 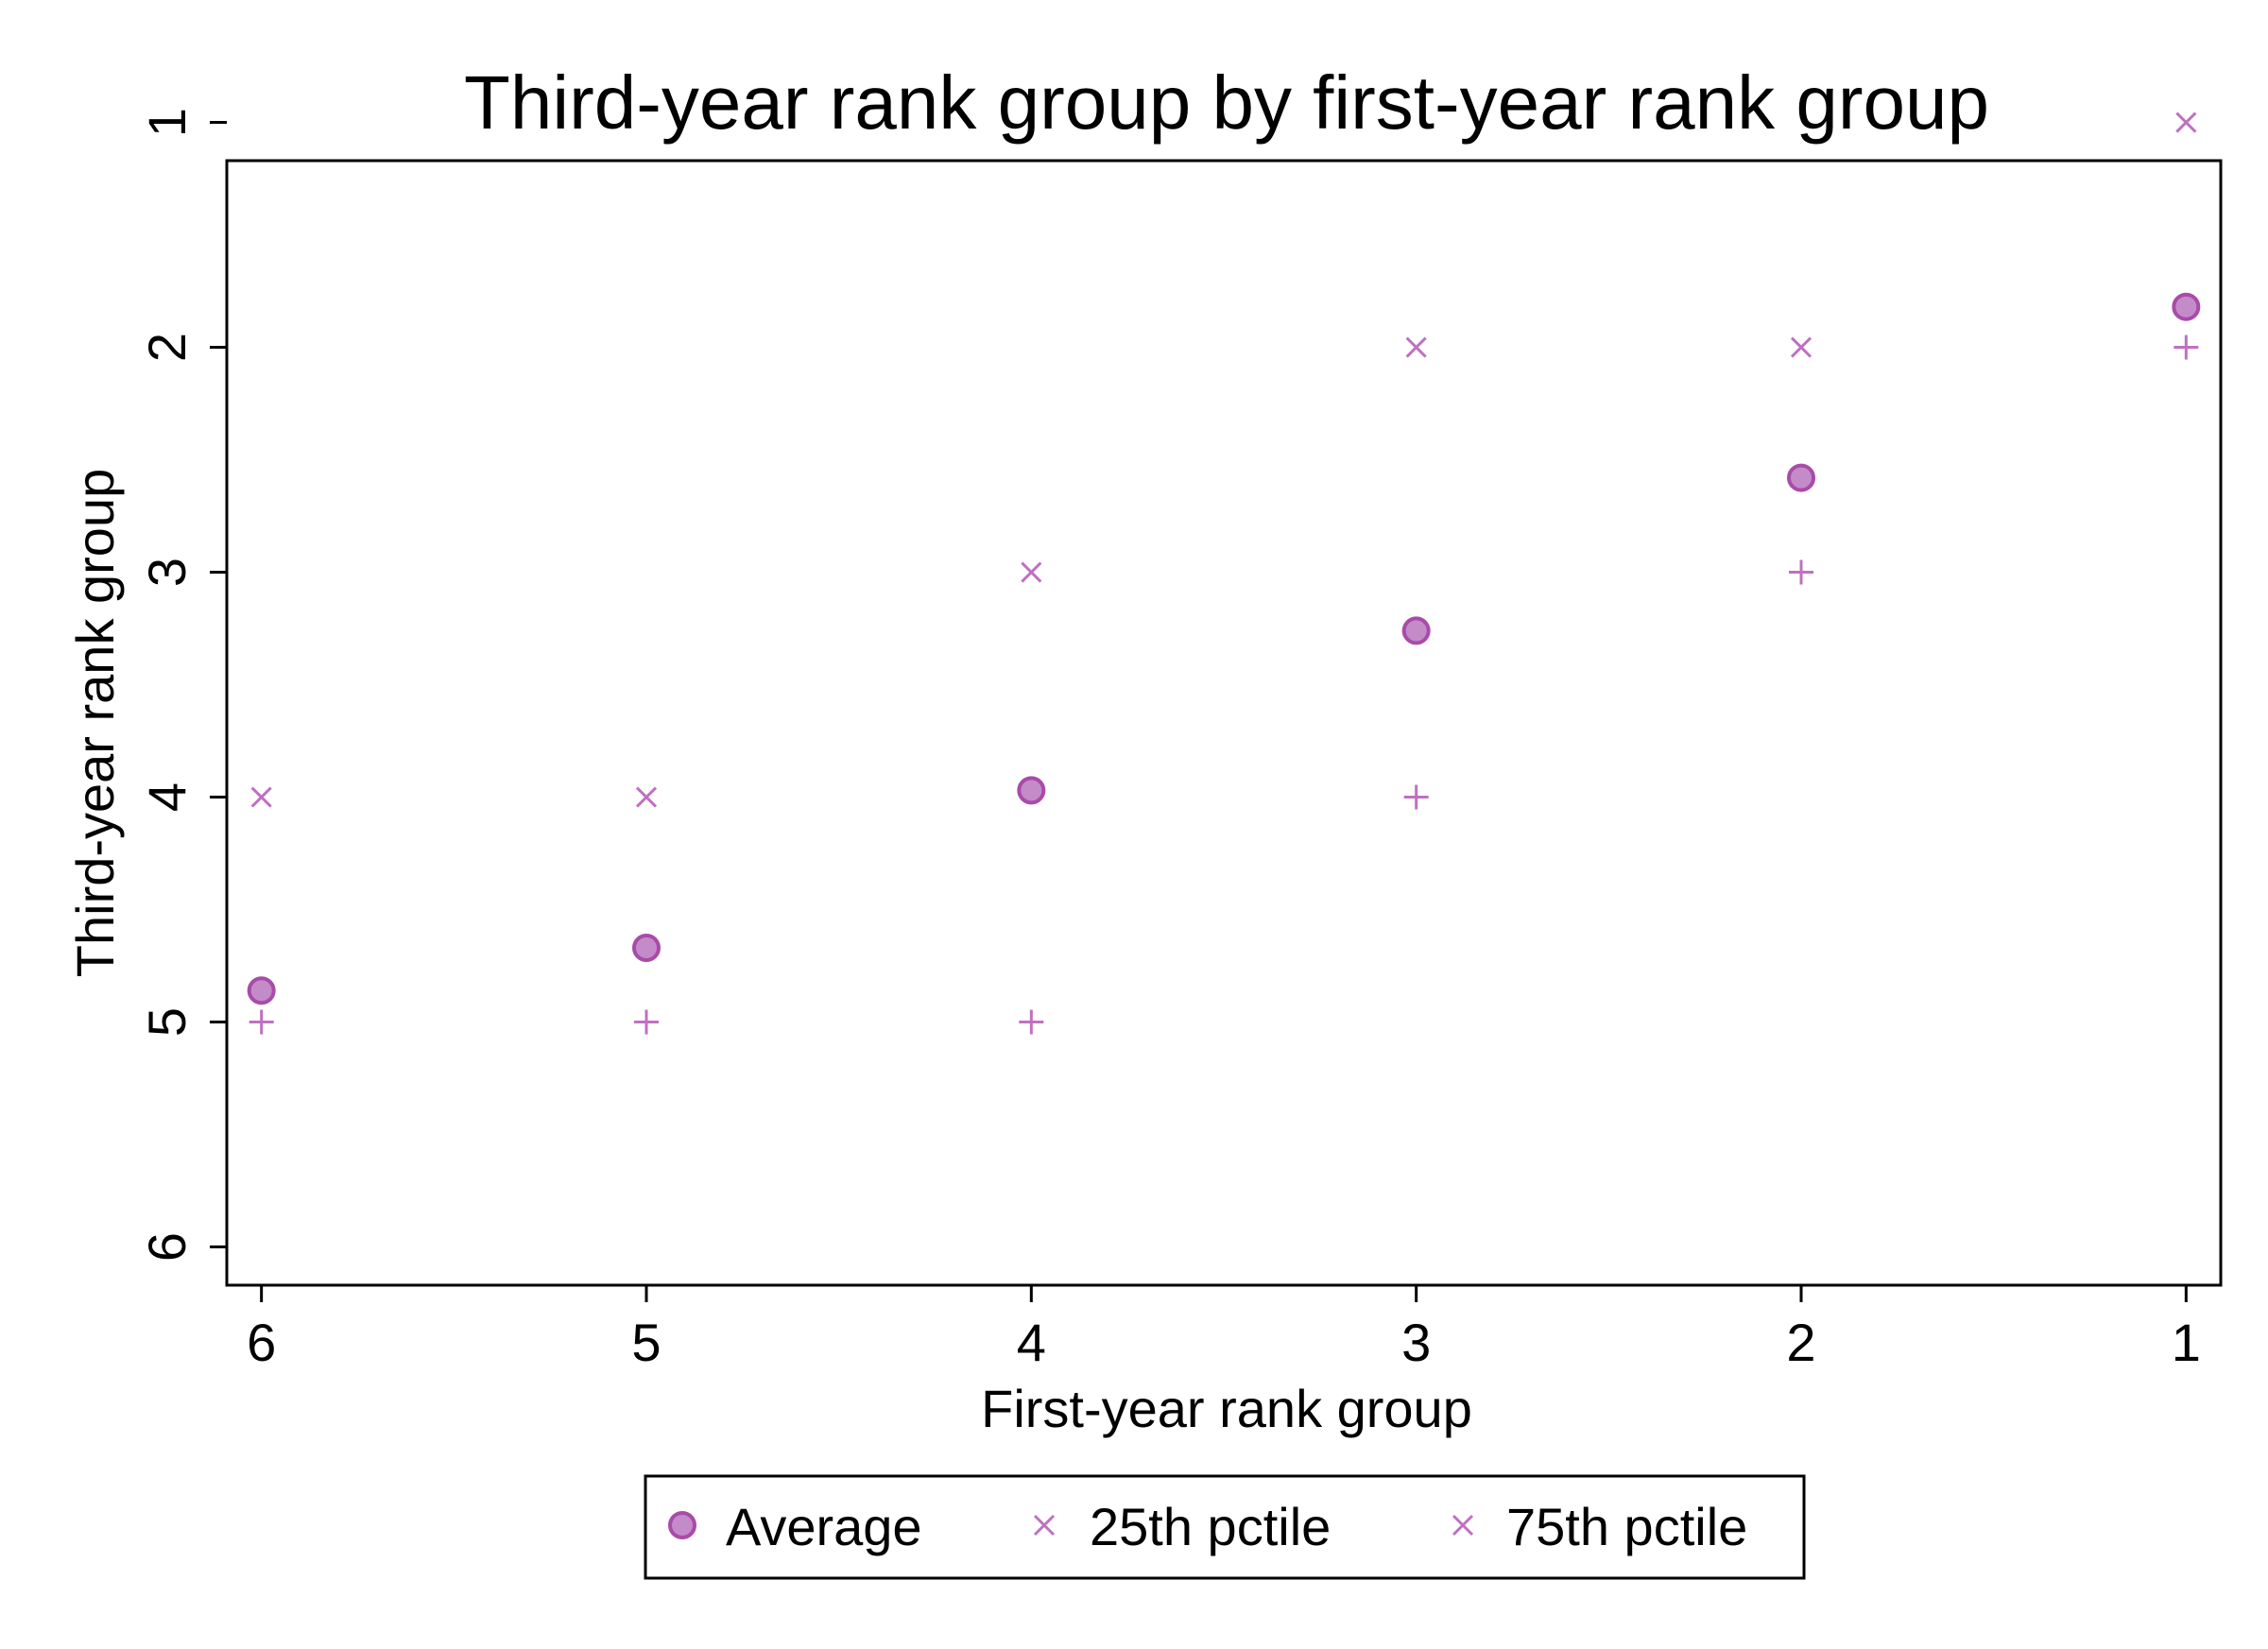 I want to click on legend-label: 25th pctile, so click(x=1210, y=1526).